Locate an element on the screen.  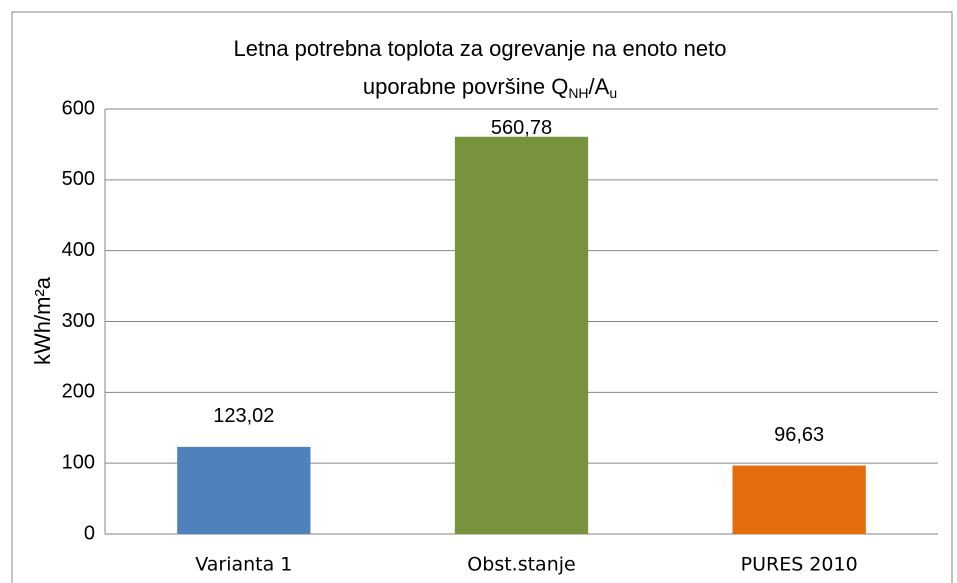
y-tick-label: 400 is located at coordinates (78, 250).